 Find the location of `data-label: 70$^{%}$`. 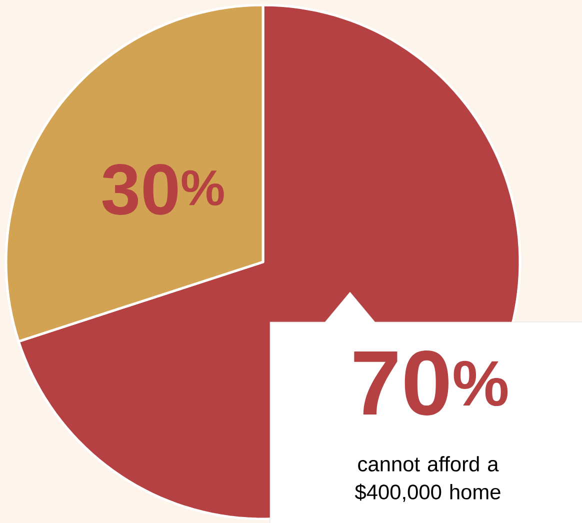

data-label: 70$^{%}$ is located at coordinates (431, 383).